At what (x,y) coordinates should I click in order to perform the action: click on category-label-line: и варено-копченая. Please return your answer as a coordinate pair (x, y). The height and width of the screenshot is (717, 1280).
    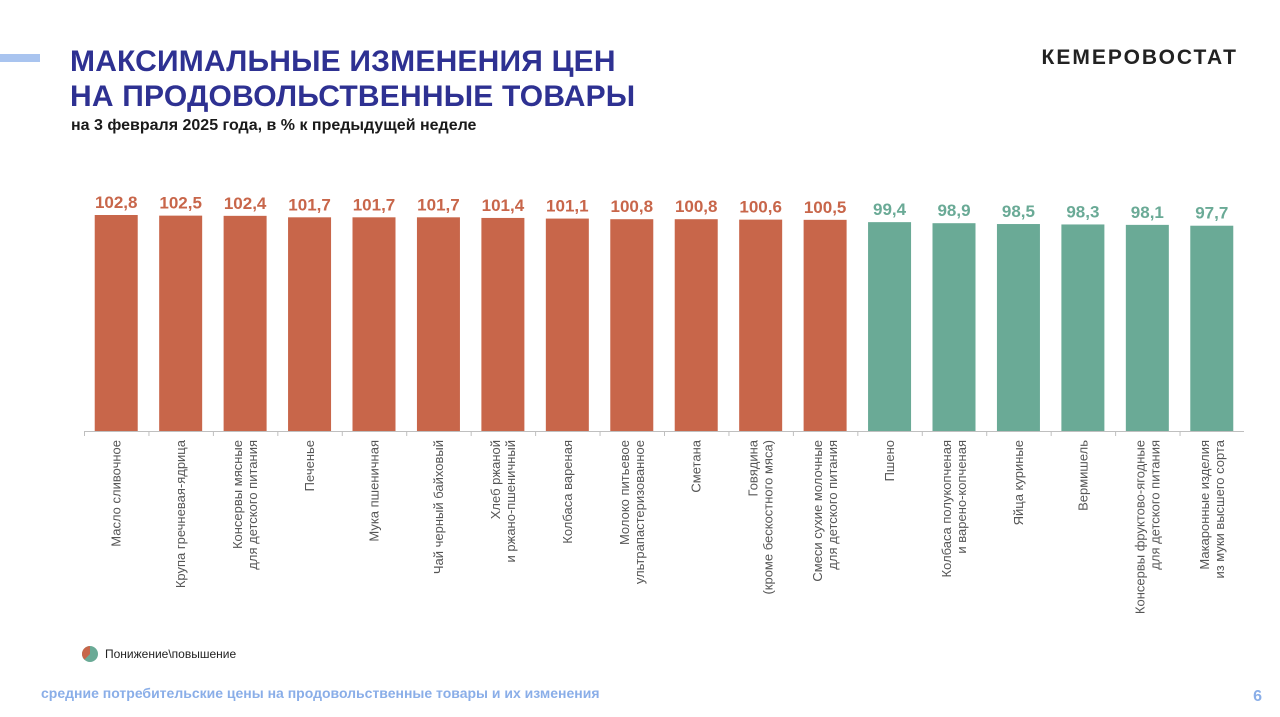
    Looking at the image, I should click on (961, 497).